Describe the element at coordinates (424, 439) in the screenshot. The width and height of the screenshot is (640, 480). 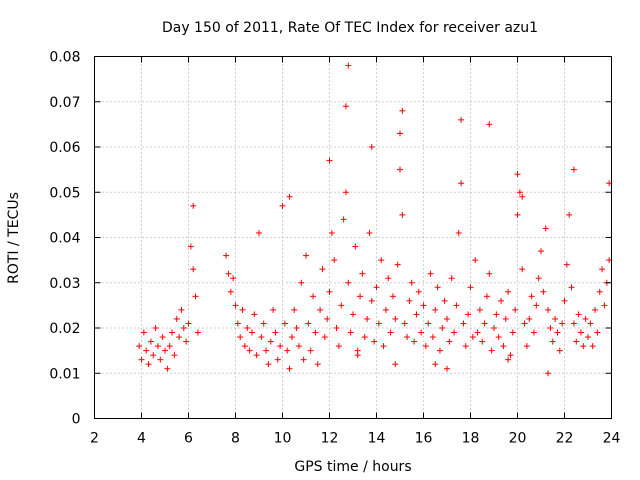
I see `x-tick-label: 16` at that location.